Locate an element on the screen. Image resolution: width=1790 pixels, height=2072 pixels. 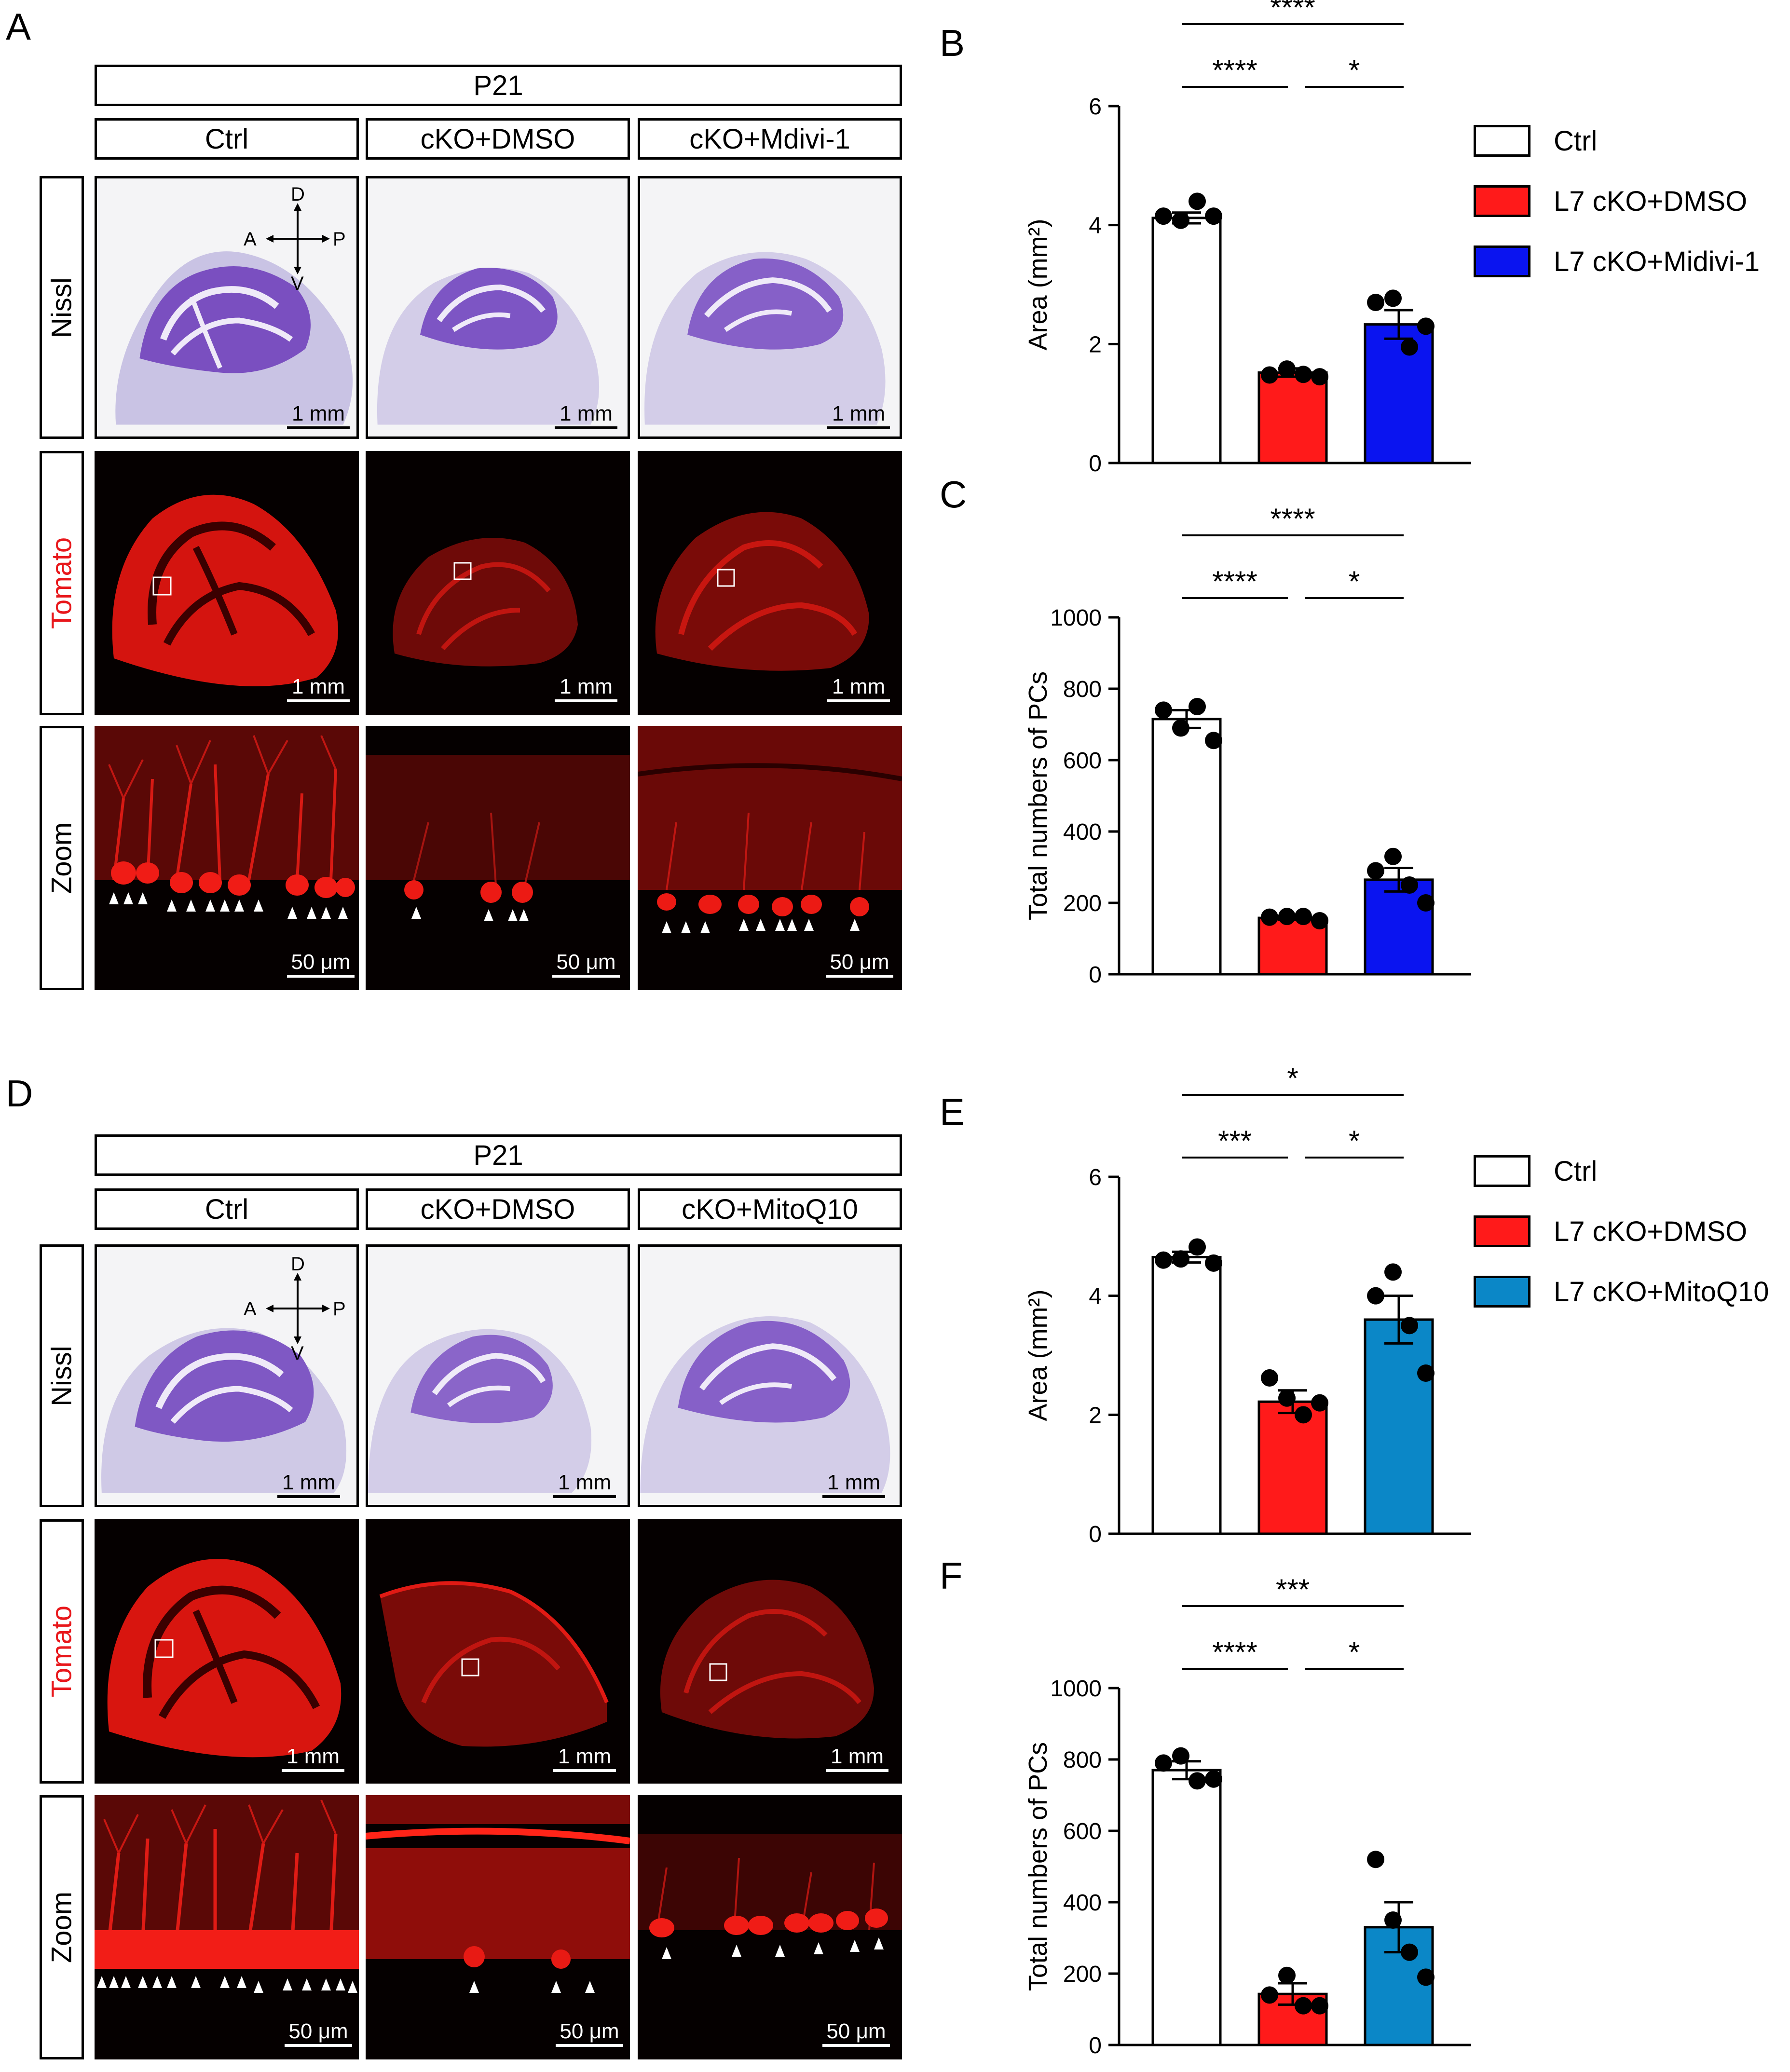
orientation-d-d: D is located at coordinates (298, 1264).